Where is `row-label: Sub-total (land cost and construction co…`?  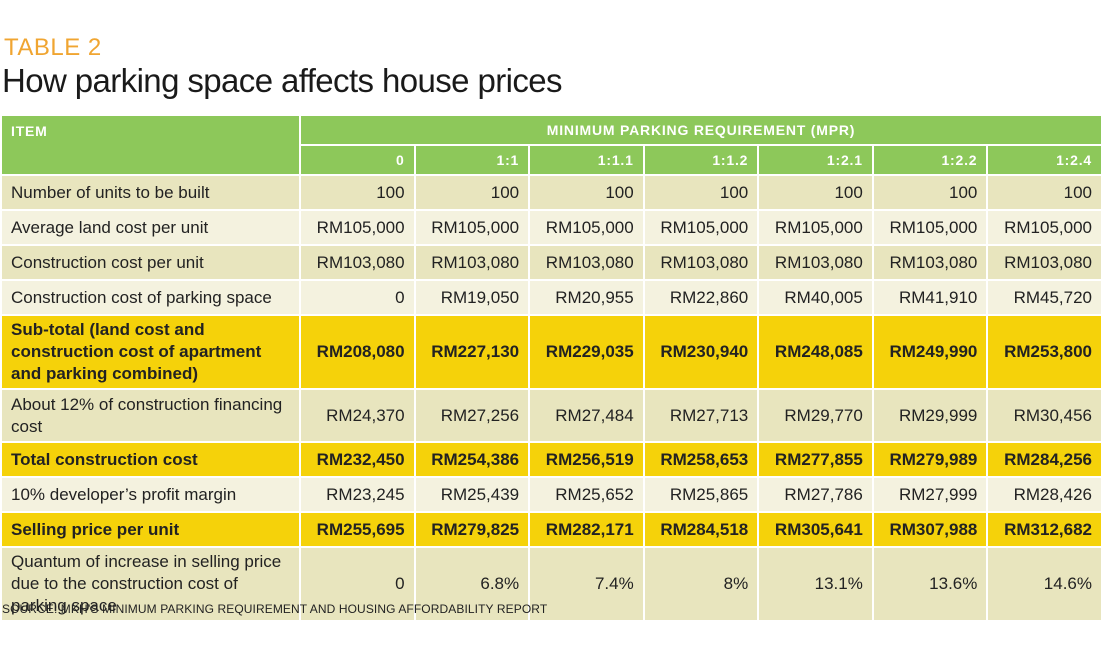 row-label: Sub-total (land cost and construction co… is located at coordinates (151, 352).